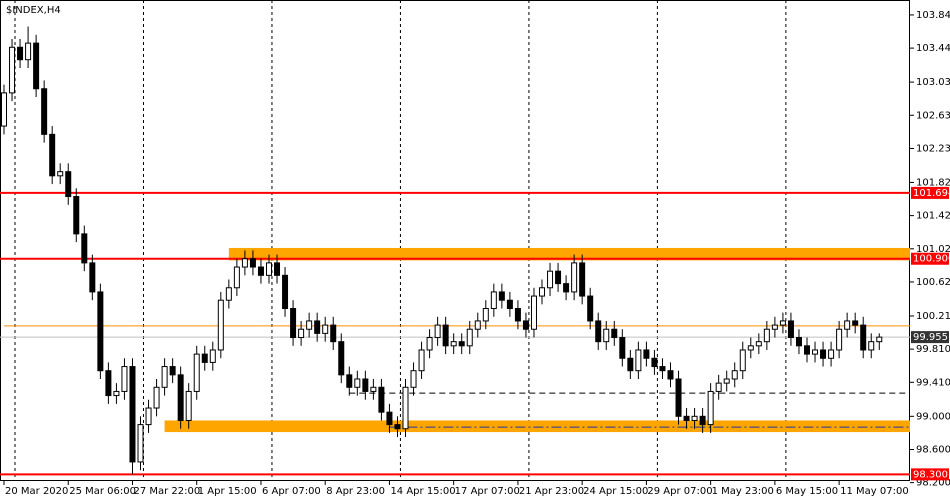 This screenshot has width=950, height=500. I want to click on y-tick-label: 98.200, so click(933, 483).